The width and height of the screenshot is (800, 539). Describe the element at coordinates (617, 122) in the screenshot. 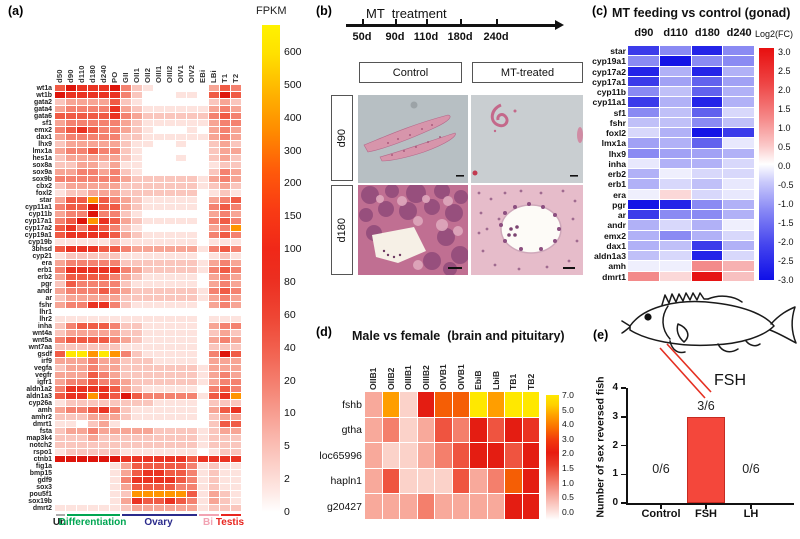

I see `gene-label: fshr` at that location.